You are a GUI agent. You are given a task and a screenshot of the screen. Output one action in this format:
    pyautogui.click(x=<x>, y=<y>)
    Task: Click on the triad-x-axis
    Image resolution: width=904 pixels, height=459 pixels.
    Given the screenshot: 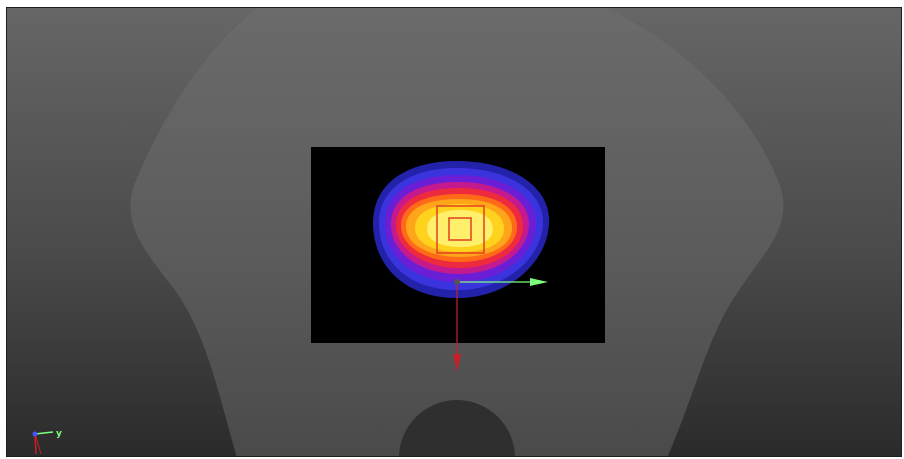 What is the action you would take?
    pyautogui.click(x=35, y=444)
    